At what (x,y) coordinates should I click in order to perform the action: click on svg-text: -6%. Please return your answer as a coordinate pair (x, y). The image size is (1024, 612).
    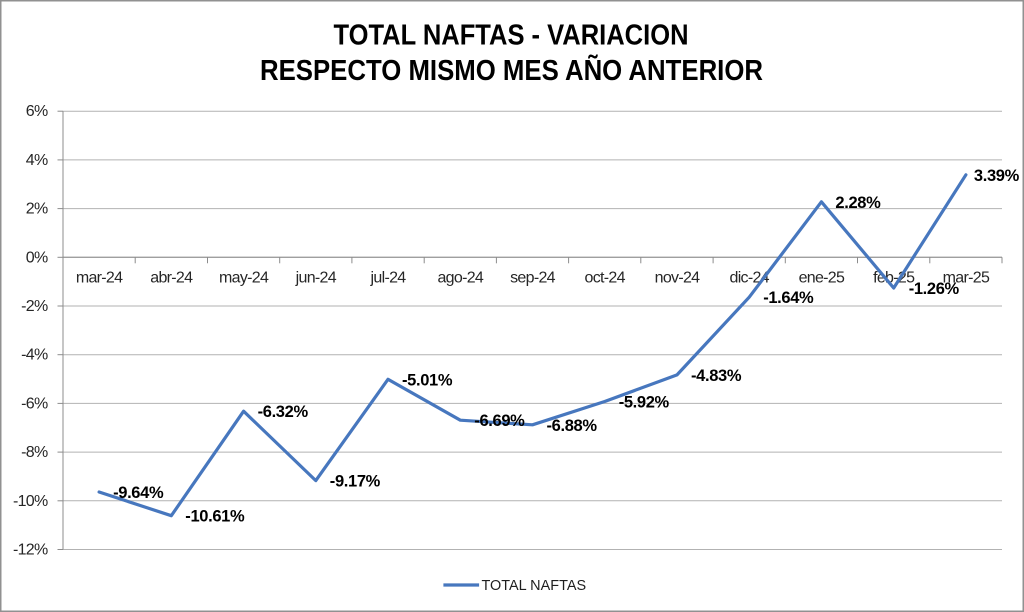
    Looking at the image, I should click on (34, 403).